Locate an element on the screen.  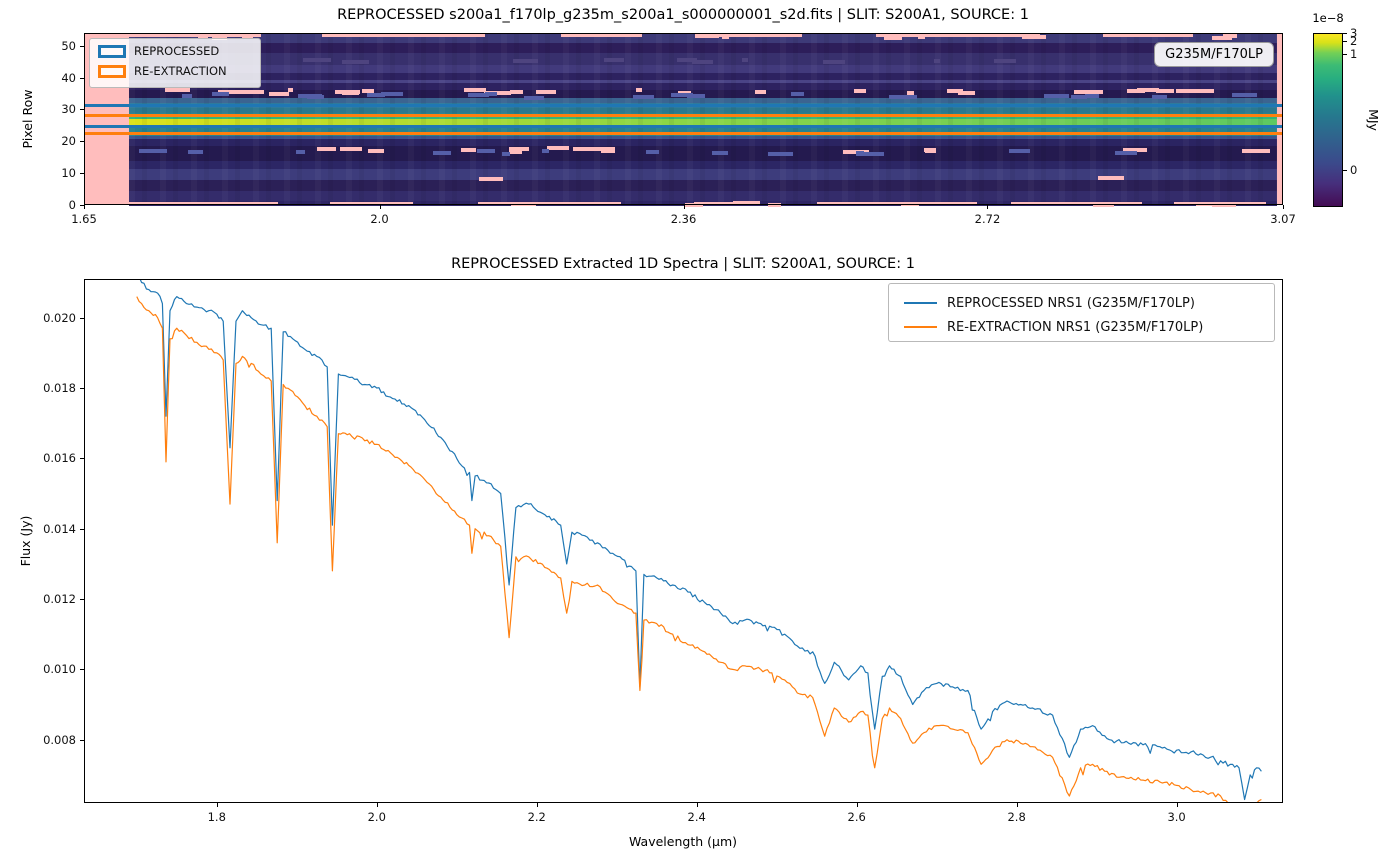
colorbar-offset-label: 1e−8 is located at coordinates (1328, 18).